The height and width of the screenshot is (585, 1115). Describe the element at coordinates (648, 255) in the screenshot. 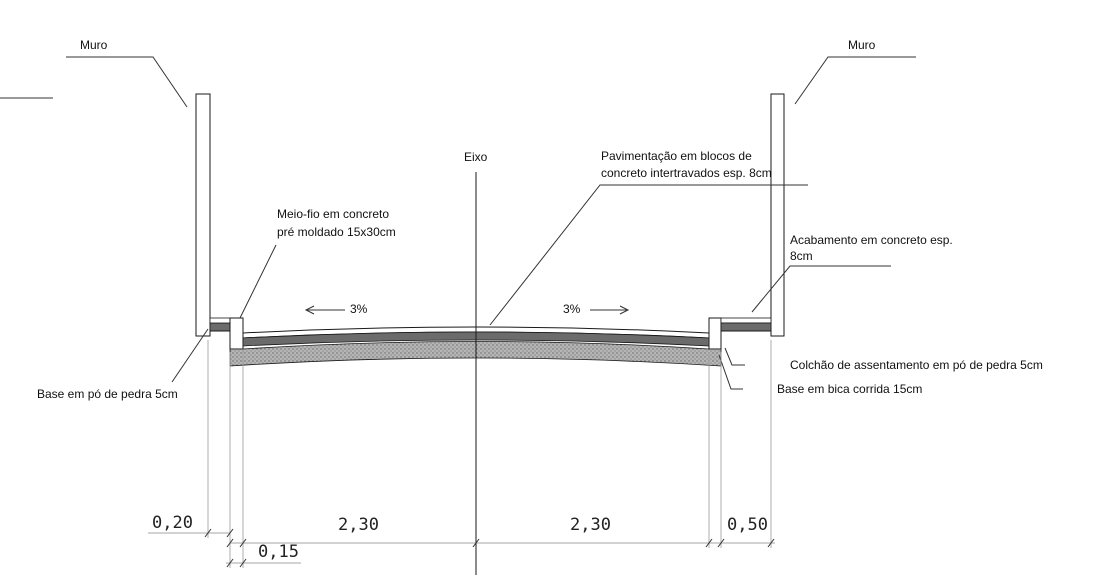

I see `pavimentacao-leader` at that location.